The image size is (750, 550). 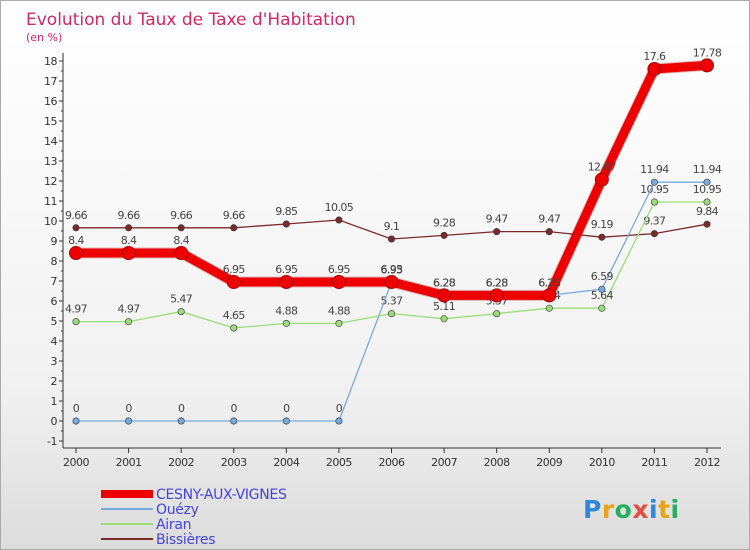 What do you see at coordinates (76, 462) in the screenshot?
I see `x-tick-label: 2000` at bounding box center [76, 462].